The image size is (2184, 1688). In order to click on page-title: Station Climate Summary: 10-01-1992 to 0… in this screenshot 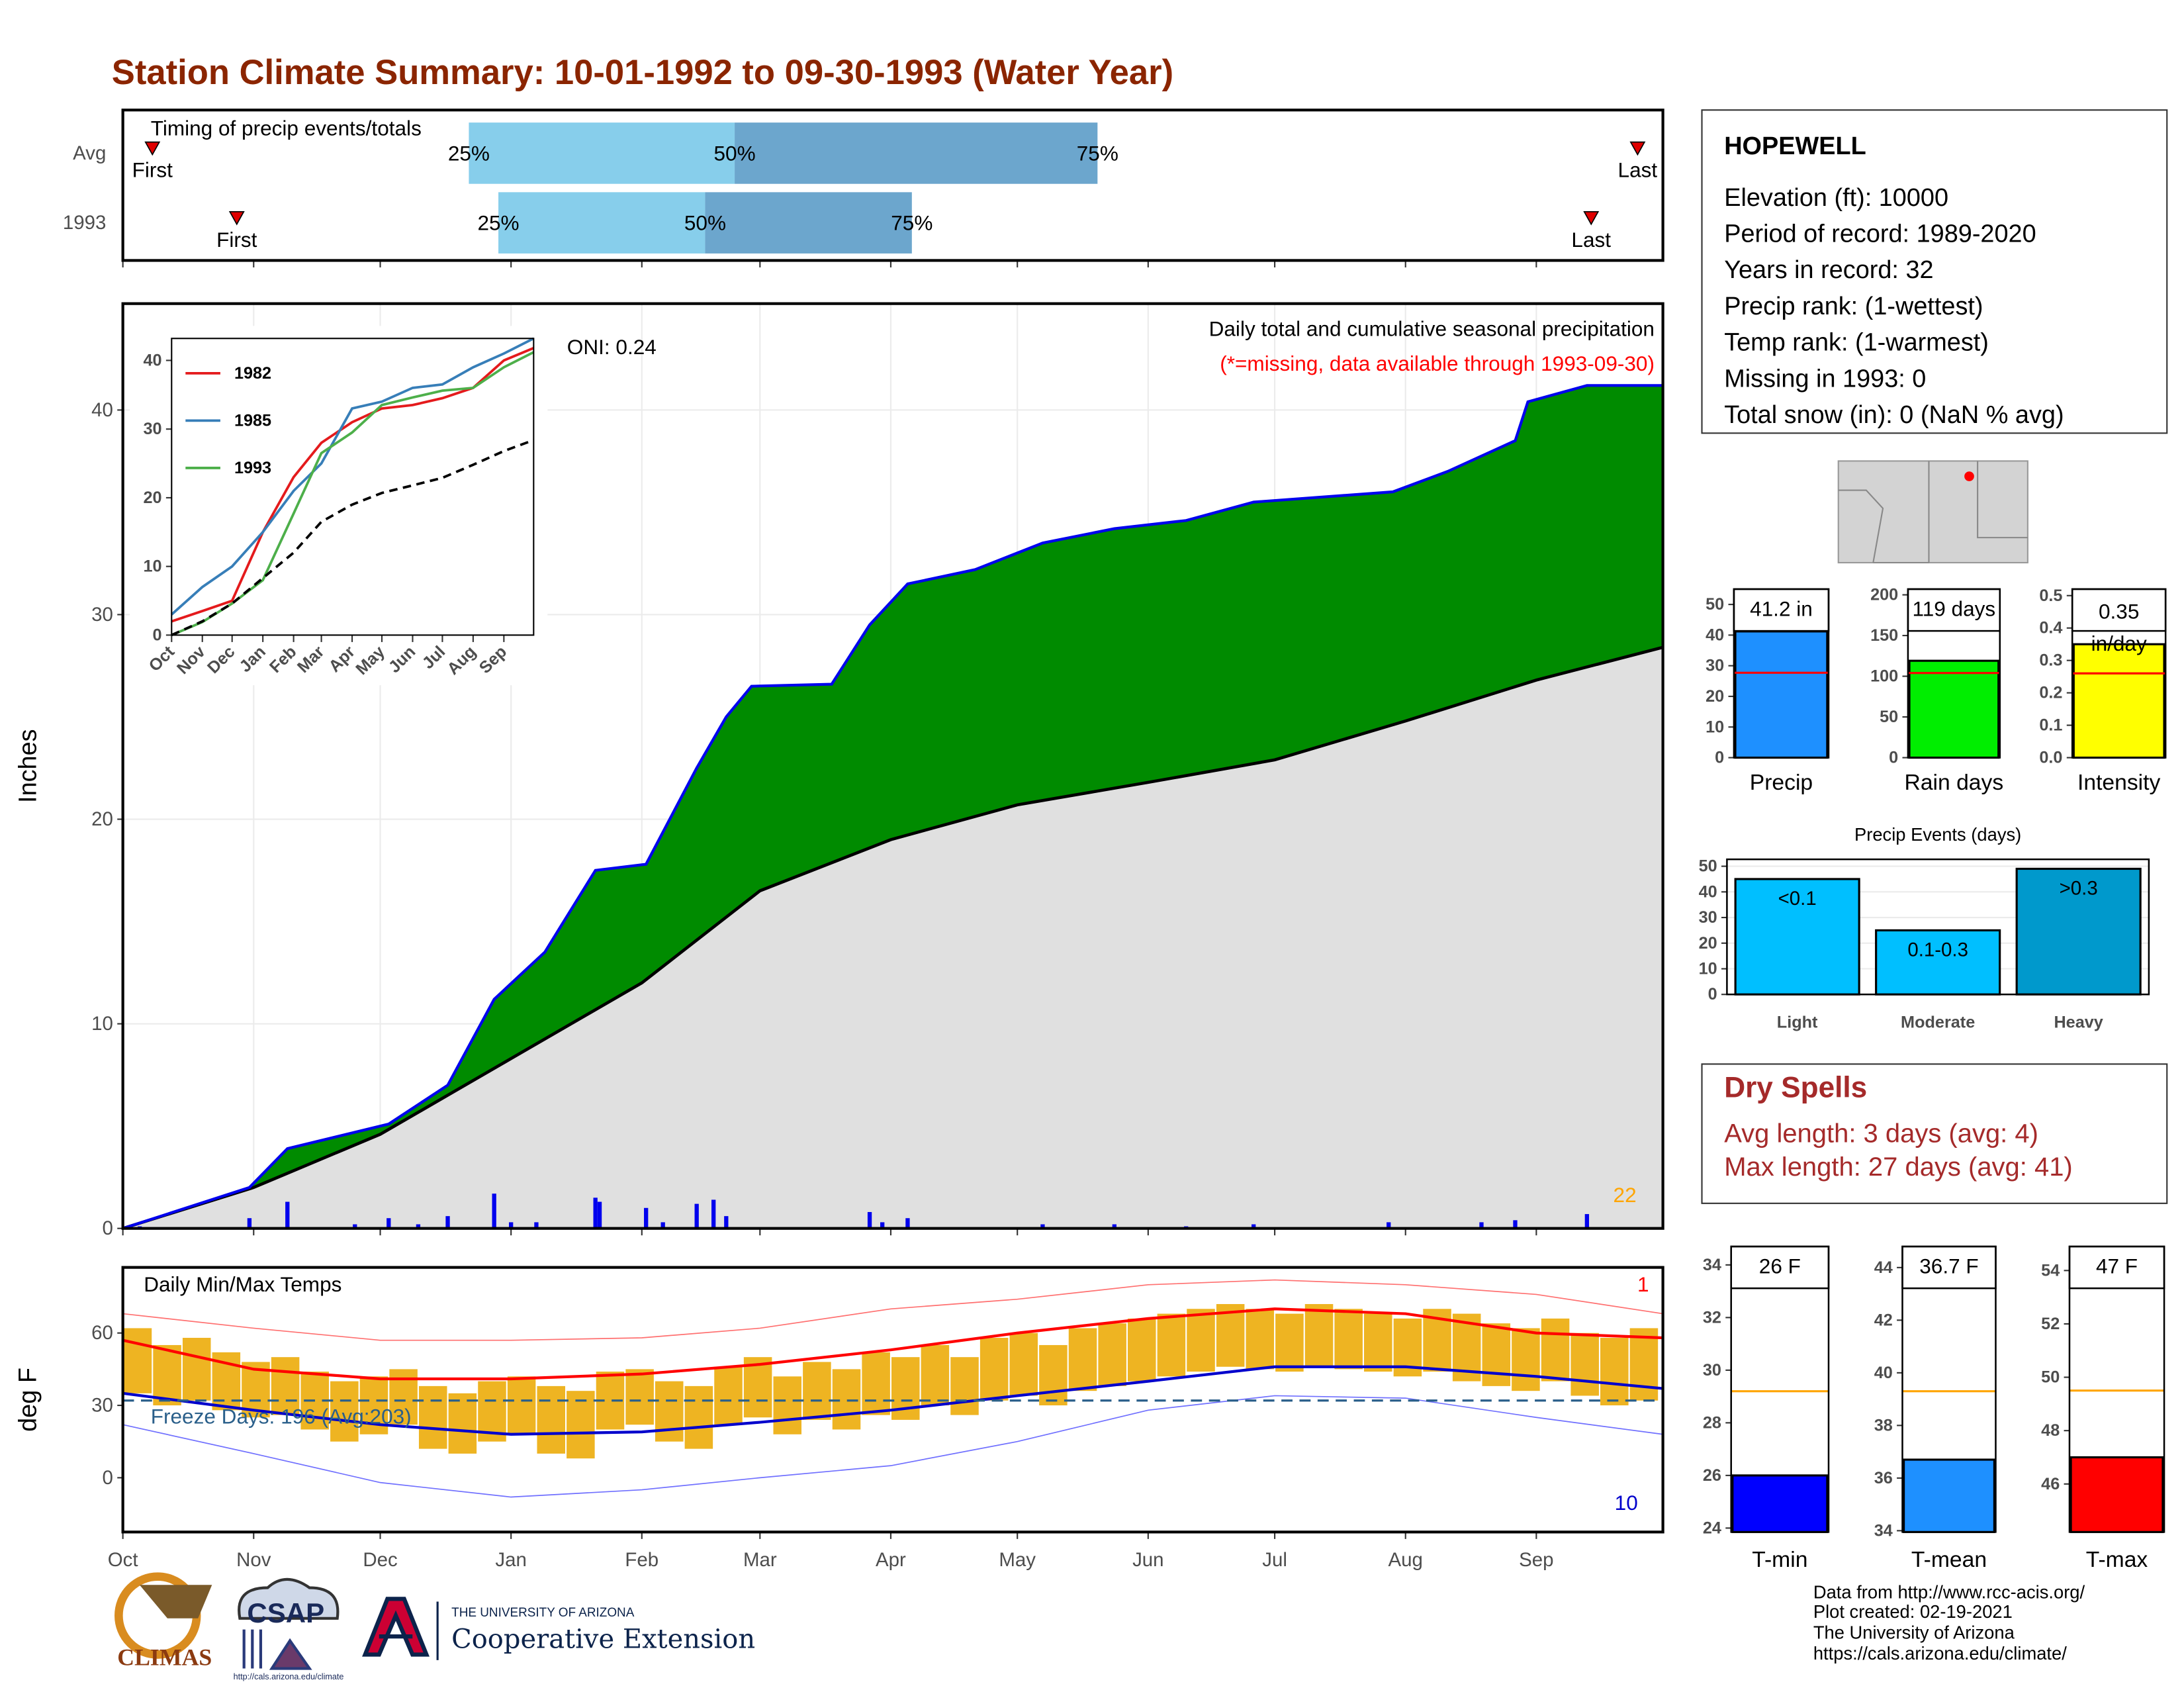, I will do `click(643, 72)`.